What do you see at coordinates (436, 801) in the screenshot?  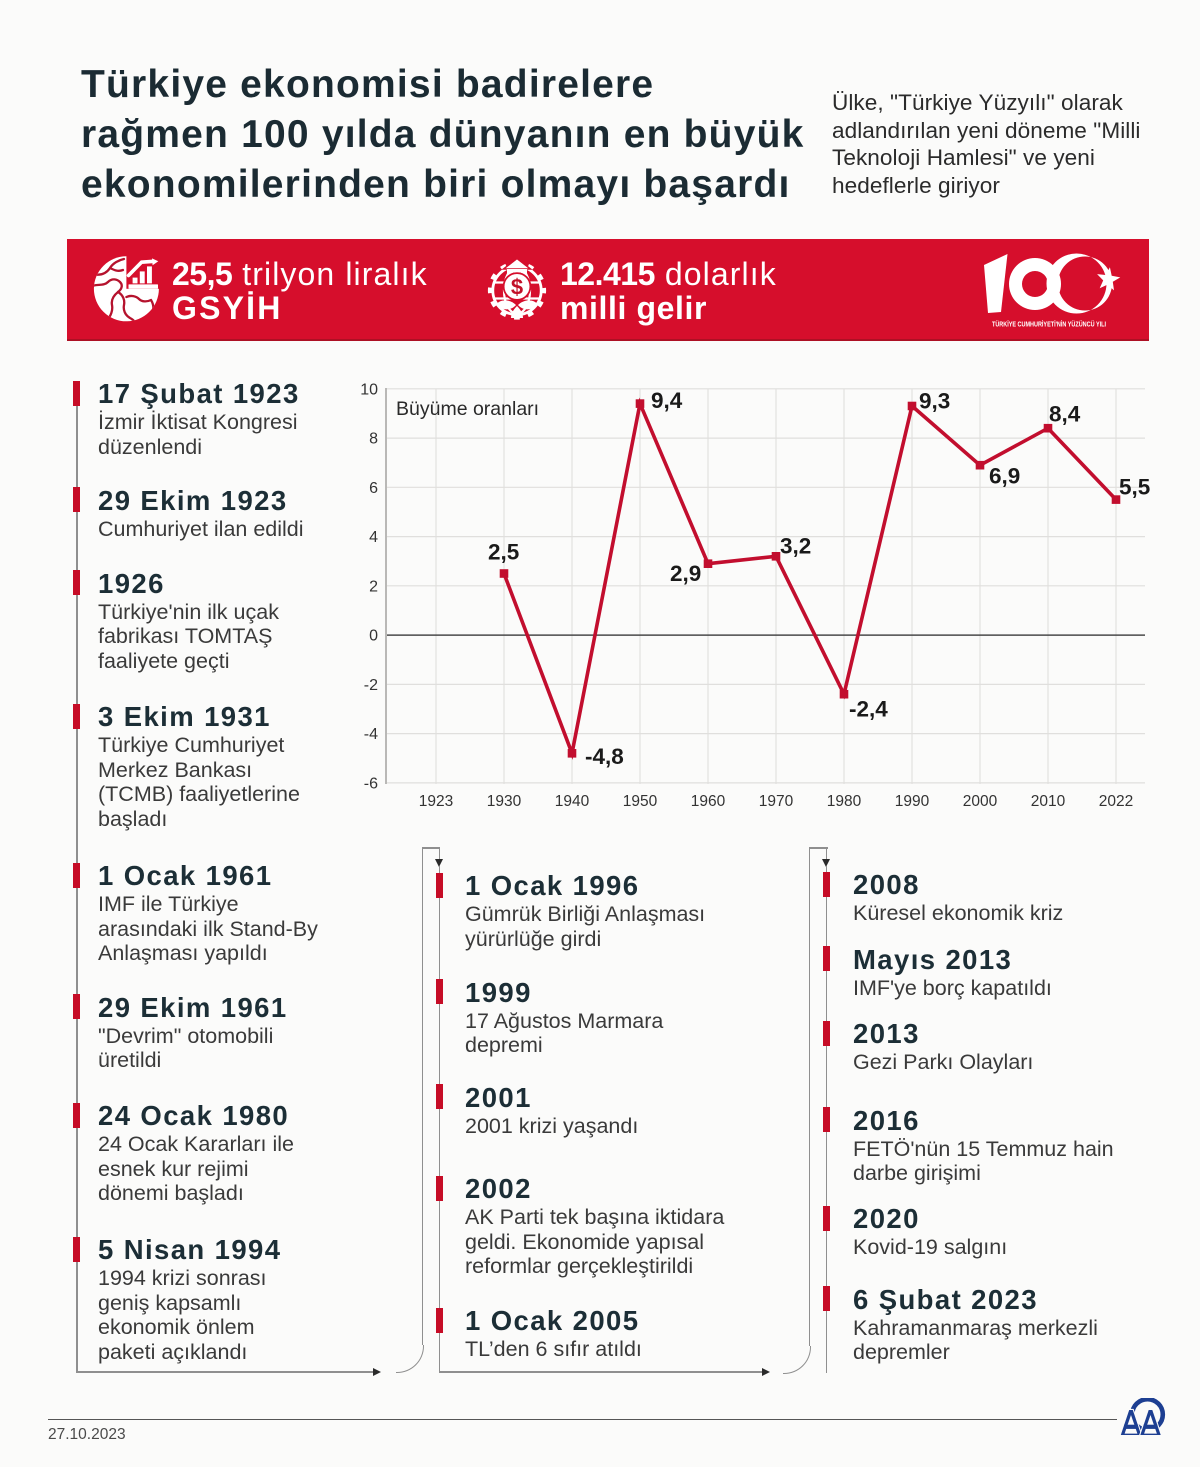 I see `svg-text: 1923` at bounding box center [436, 801].